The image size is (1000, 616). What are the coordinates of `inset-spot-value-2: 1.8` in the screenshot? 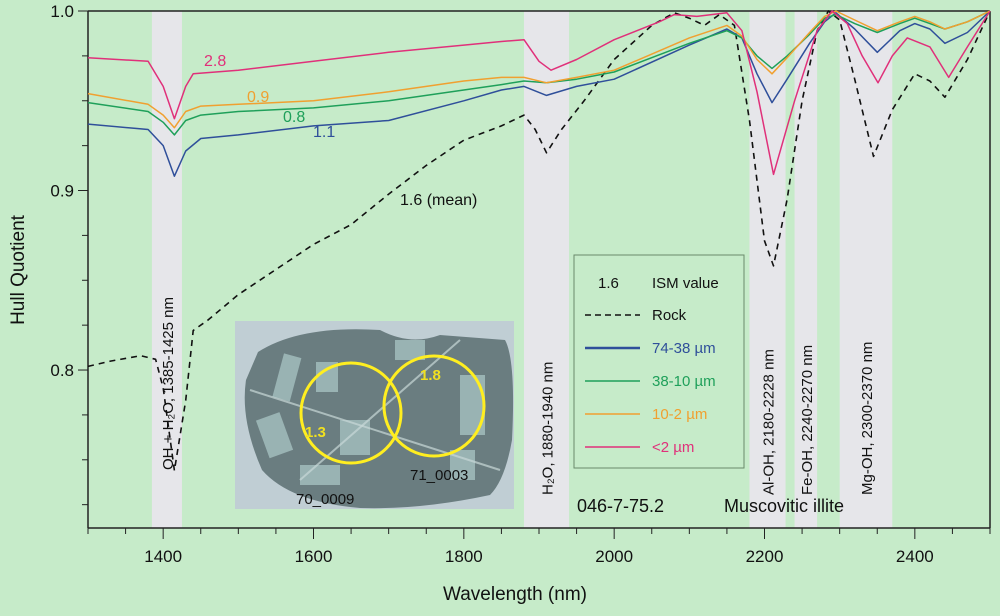 It's located at (430, 375).